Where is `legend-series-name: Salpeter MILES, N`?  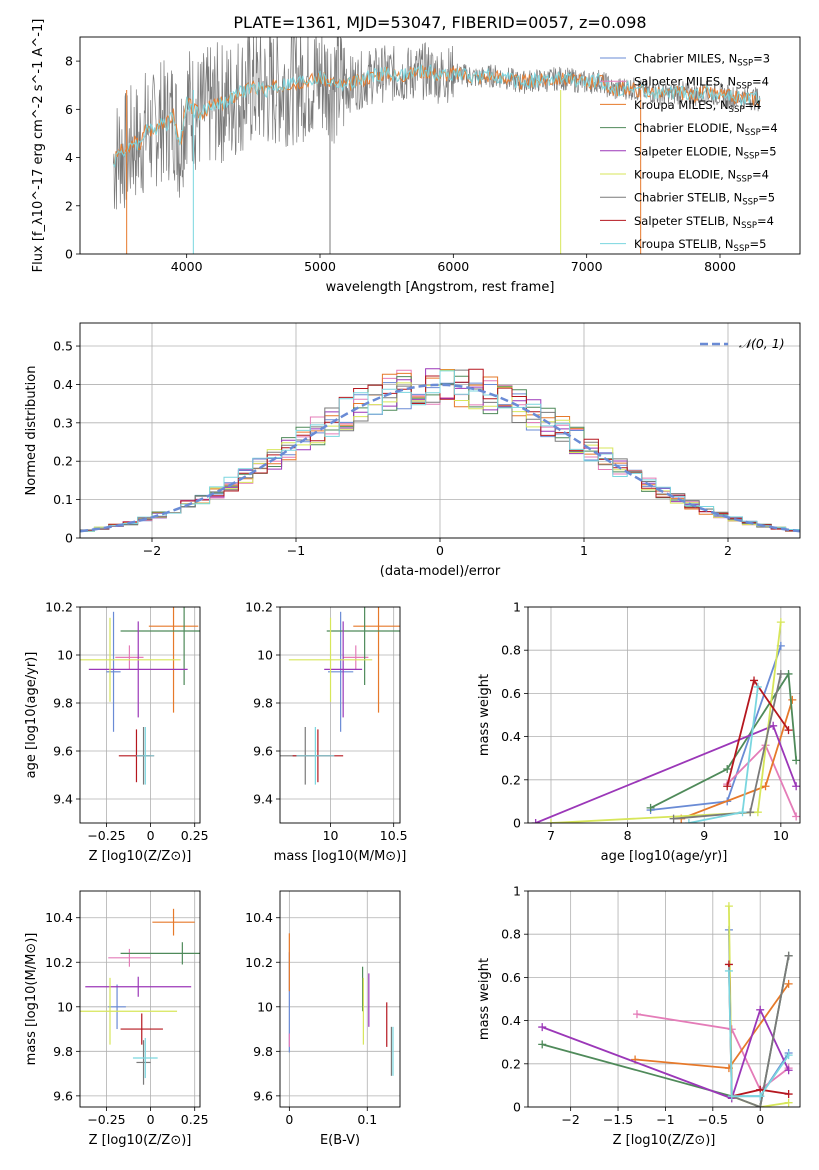 legend-series-name: Salpeter MILES, N is located at coordinates (685, 82).